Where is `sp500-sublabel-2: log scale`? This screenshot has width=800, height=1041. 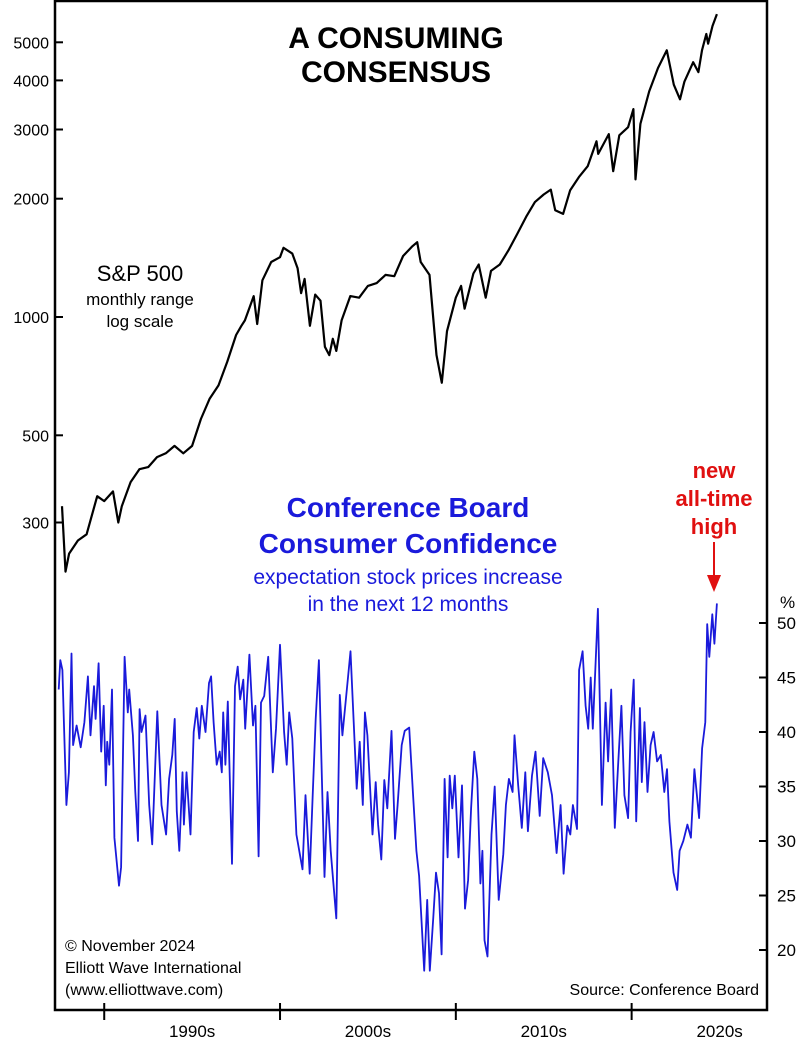 sp500-sublabel-2: log scale is located at coordinates (139, 321).